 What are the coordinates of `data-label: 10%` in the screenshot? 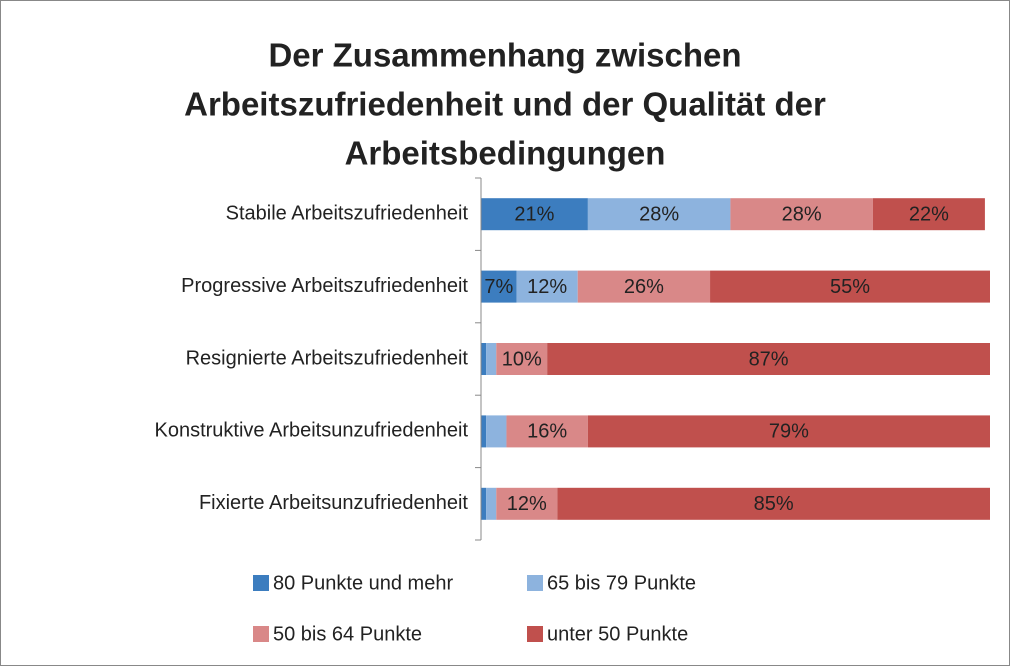 It's located at (522, 359).